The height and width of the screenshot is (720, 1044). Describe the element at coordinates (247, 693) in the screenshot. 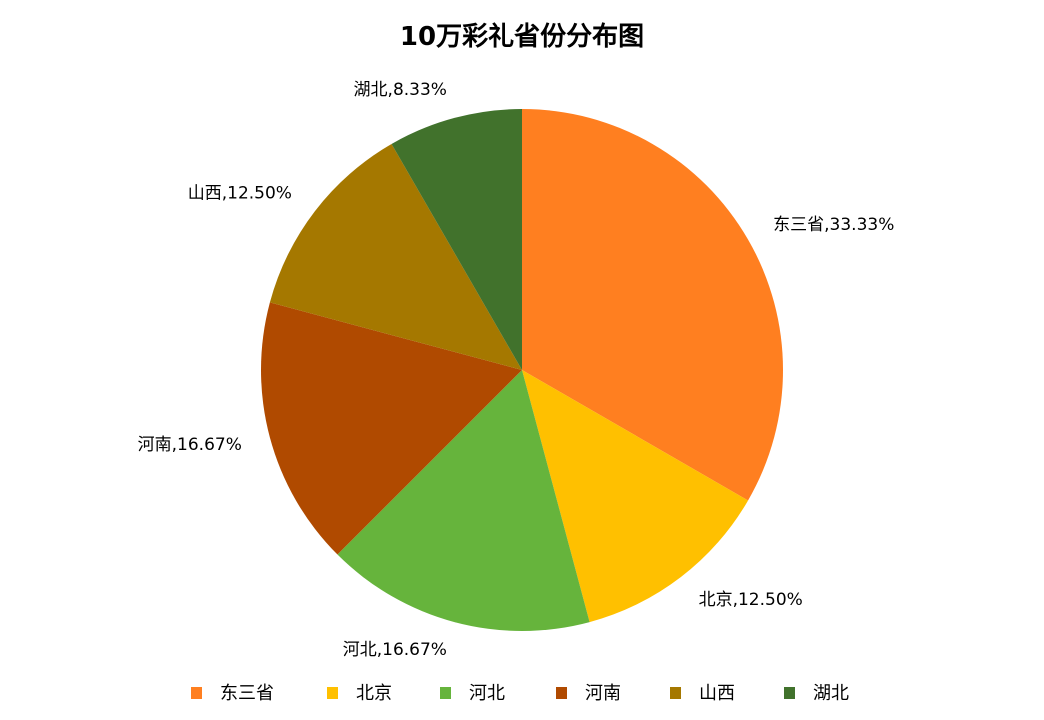

I see `legend-label: 东三省` at that location.